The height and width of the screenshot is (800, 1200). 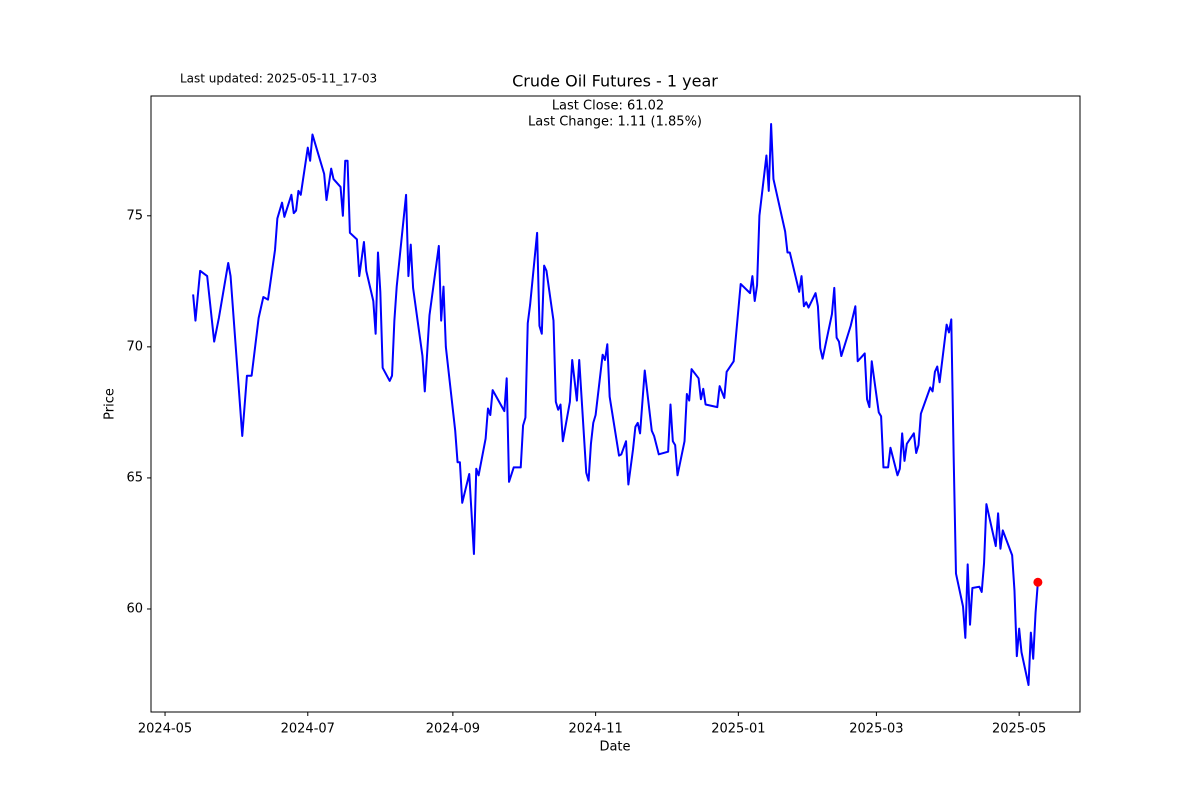 I want to click on y-tick-label: 75, so click(x=134, y=215).